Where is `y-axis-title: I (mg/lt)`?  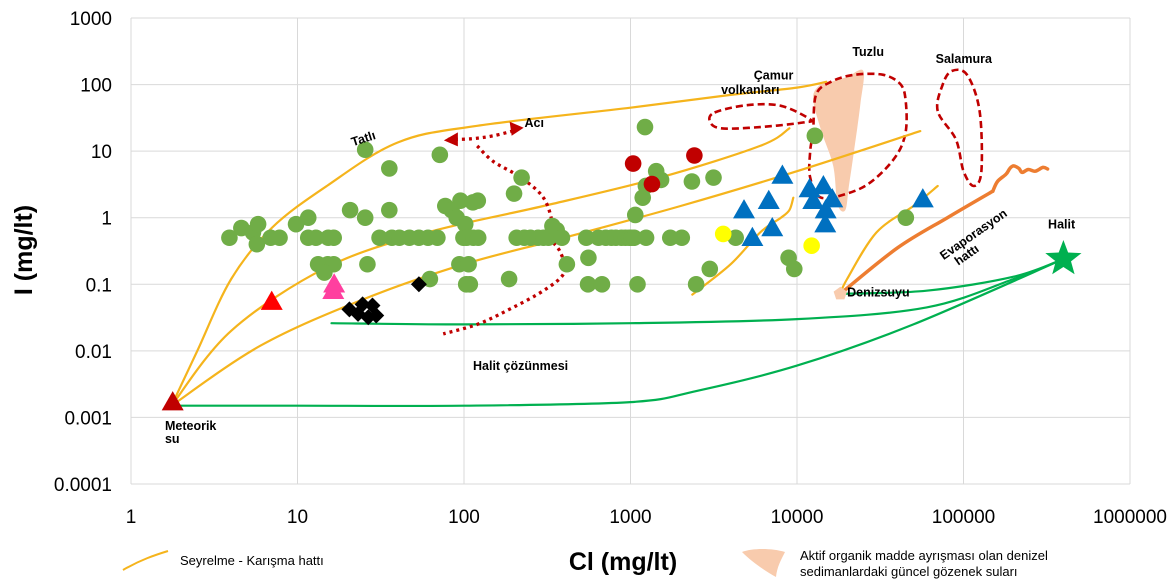
y-axis-title: I (mg/lt) is located at coordinates (24, 250).